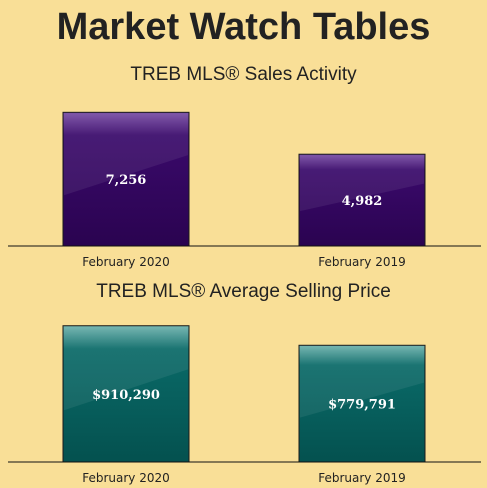 This screenshot has width=487, height=488. I want to click on chart-title-sales-activity: TREB MLS® Sales Activity, so click(243, 74).